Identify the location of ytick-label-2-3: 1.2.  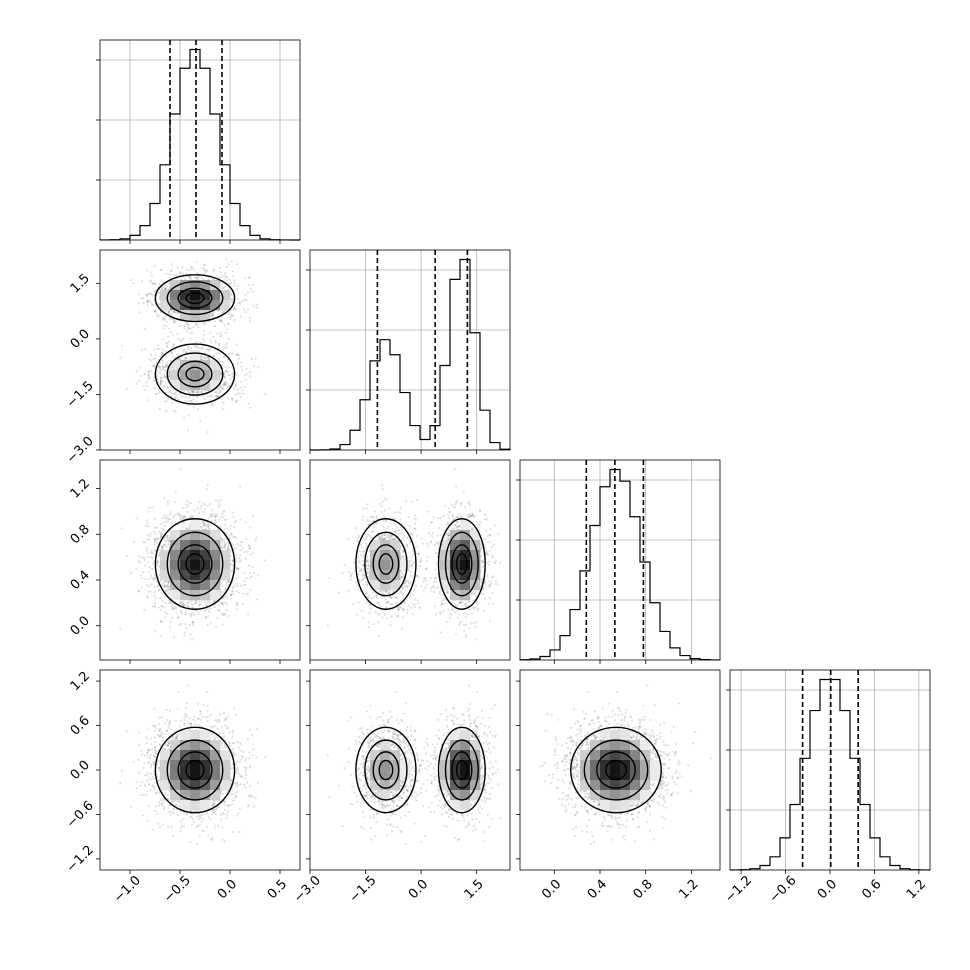
(80, 488).